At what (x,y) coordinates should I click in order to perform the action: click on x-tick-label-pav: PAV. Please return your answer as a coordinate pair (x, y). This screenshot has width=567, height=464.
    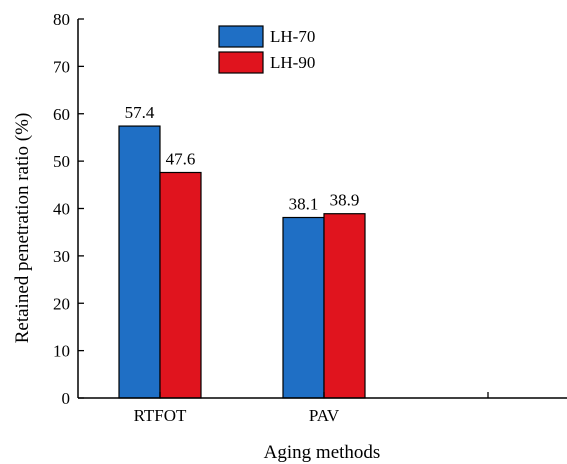
    Looking at the image, I should click on (324, 415).